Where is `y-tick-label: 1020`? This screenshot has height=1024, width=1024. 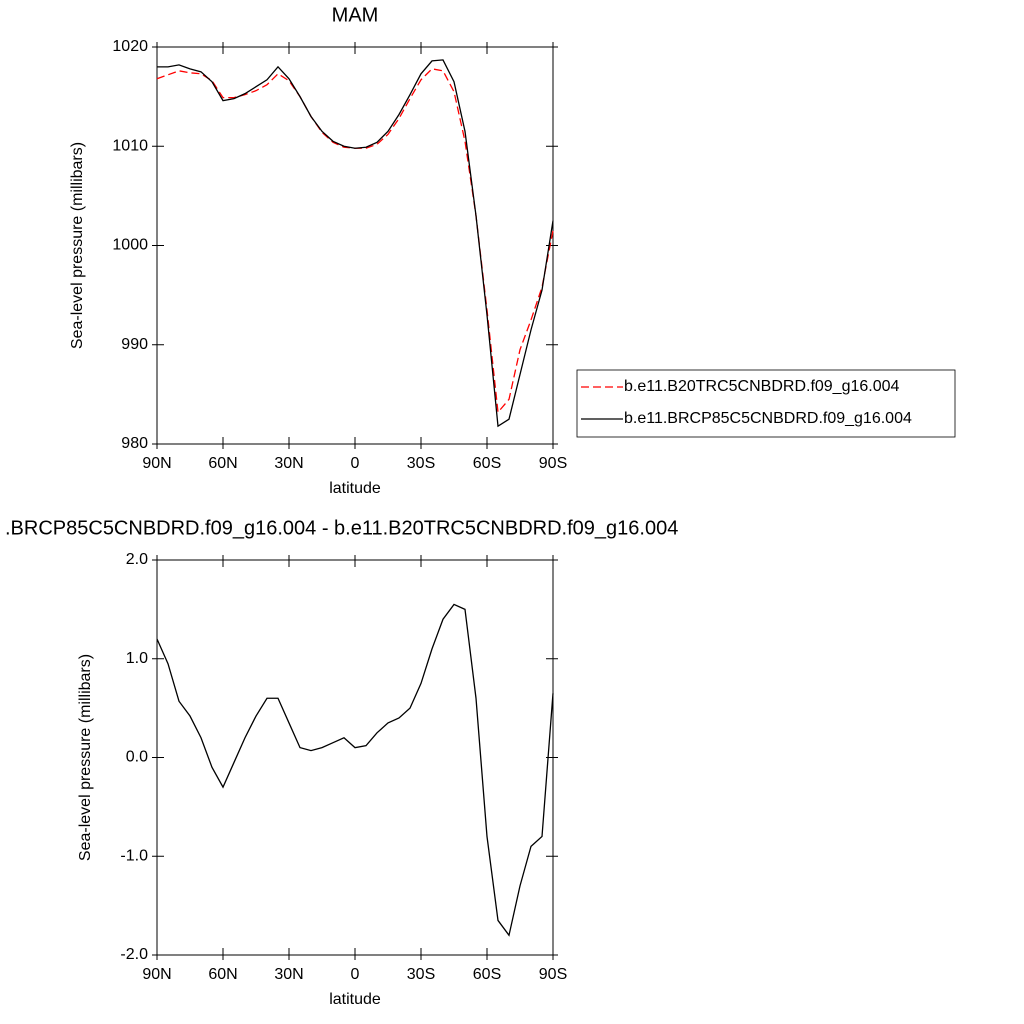
y-tick-label: 1020 is located at coordinates (130, 46).